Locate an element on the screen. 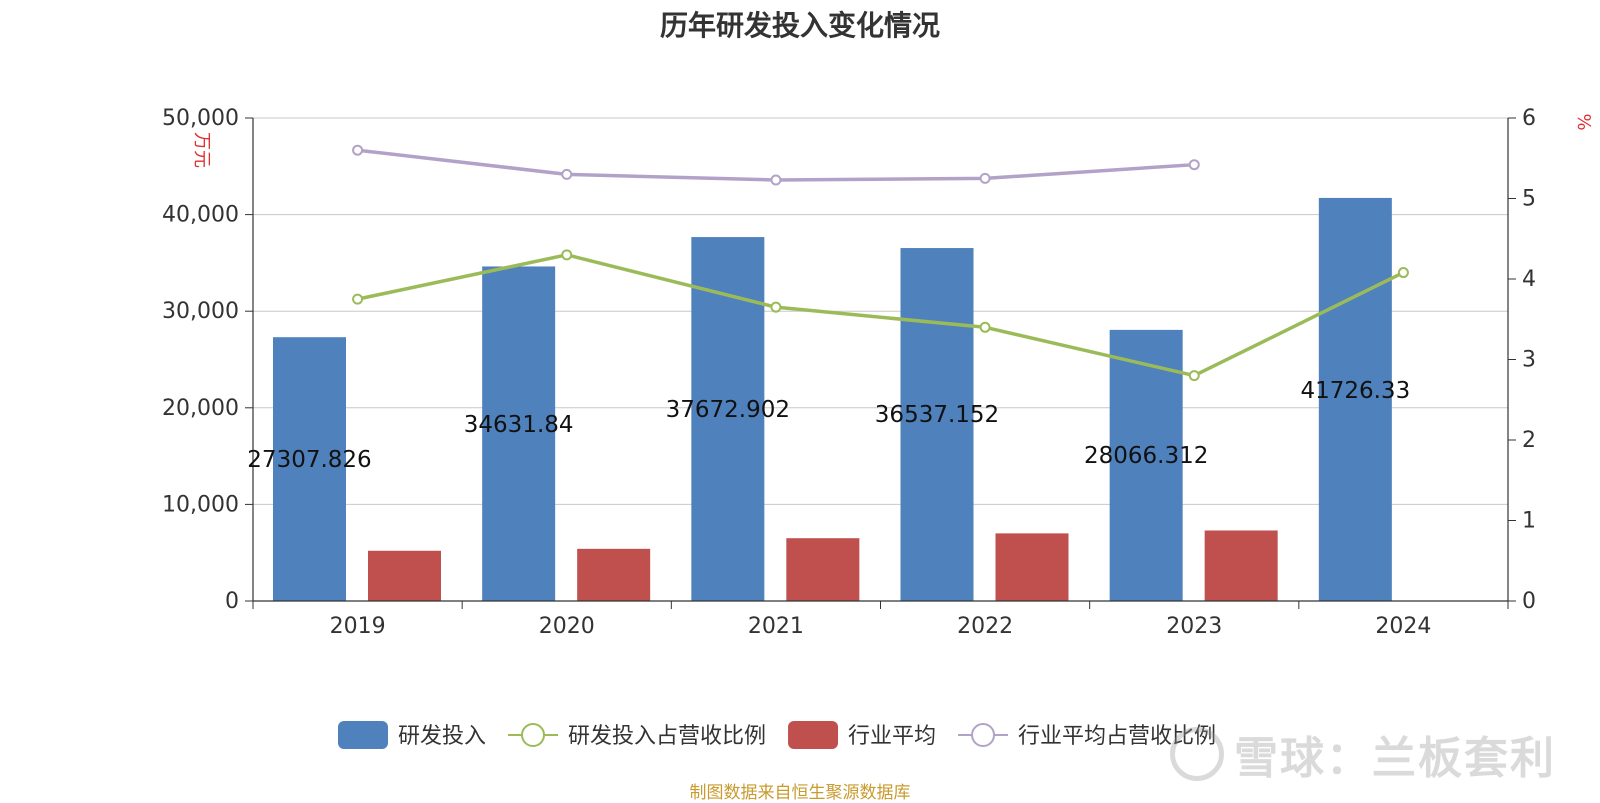 The width and height of the screenshot is (1600, 803). right-axis-tick-label: 1 is located at coordinates (1529, 521).